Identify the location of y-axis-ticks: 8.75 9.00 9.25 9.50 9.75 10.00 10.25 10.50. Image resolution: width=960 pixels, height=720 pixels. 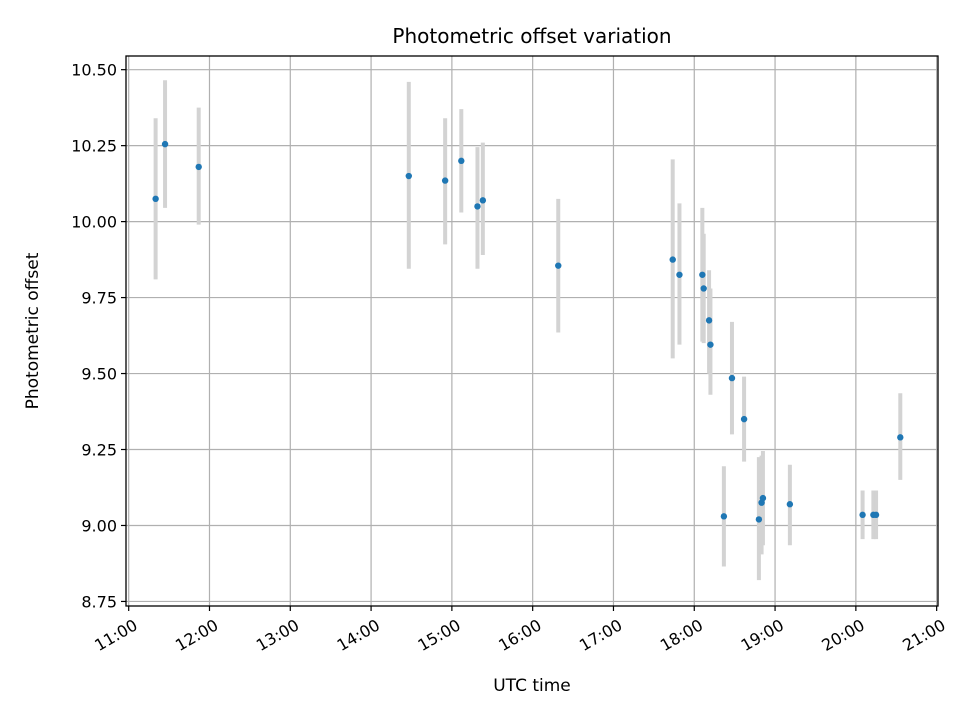
(98, 336).